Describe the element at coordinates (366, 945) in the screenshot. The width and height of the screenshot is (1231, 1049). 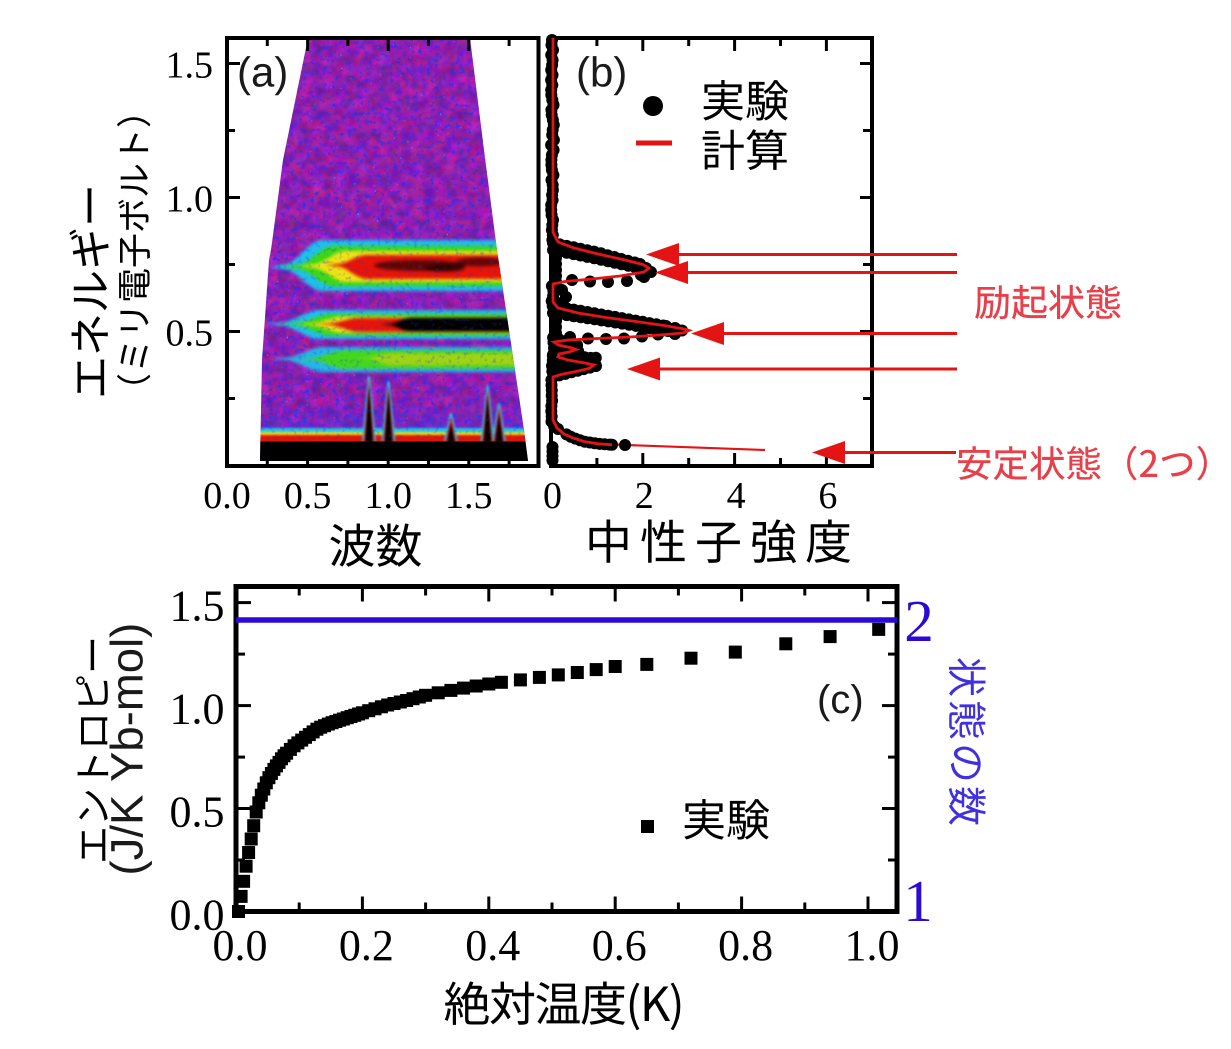
I see `svg-text: 0.2` at that location.